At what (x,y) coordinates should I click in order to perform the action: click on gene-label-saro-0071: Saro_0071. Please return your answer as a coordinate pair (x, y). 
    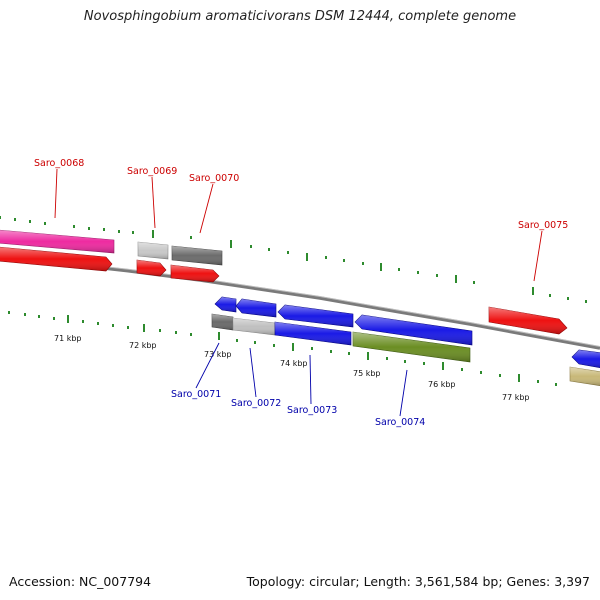
    Looking at the image, I should click on (196, 394).